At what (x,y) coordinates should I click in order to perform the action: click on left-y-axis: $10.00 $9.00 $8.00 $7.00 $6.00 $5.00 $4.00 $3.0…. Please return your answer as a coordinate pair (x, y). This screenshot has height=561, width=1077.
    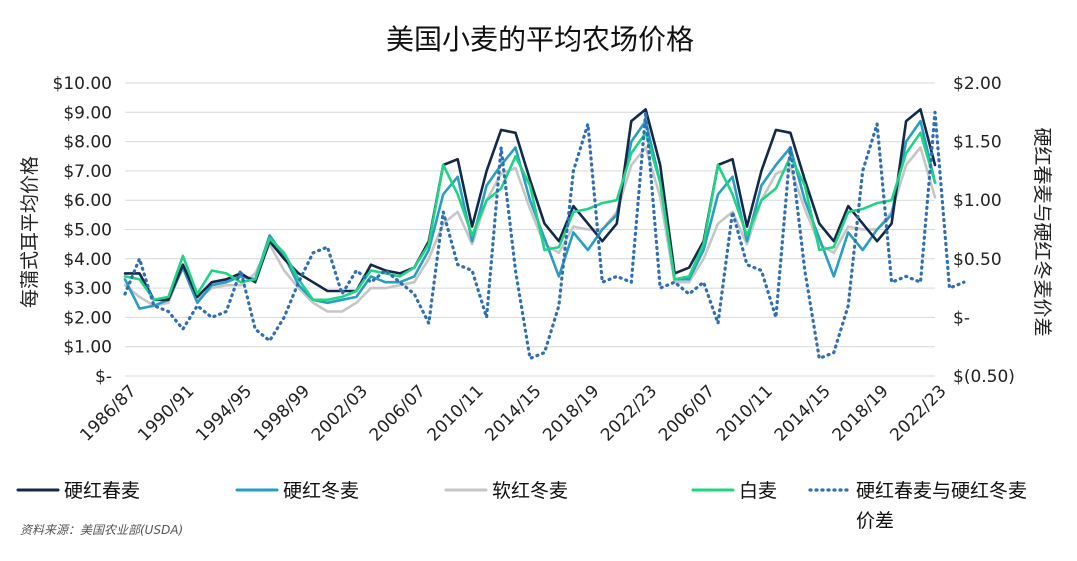
    Looking at the image, I should click on (82, 230).